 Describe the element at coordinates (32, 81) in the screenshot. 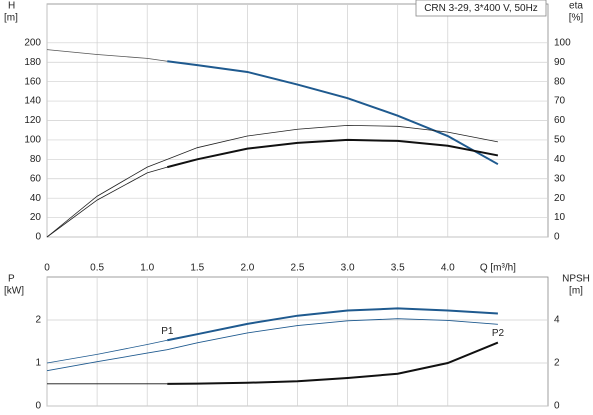

I see `y-tick-label: 160` at that location.